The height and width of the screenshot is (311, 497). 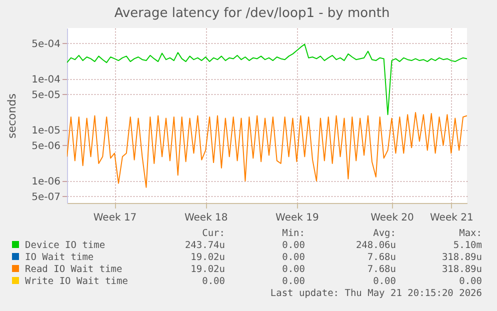 What do you see at coordinates (12, 115) in the screenshot?
I see `y-axis-title: seconds` at bounding box center [12, 115].